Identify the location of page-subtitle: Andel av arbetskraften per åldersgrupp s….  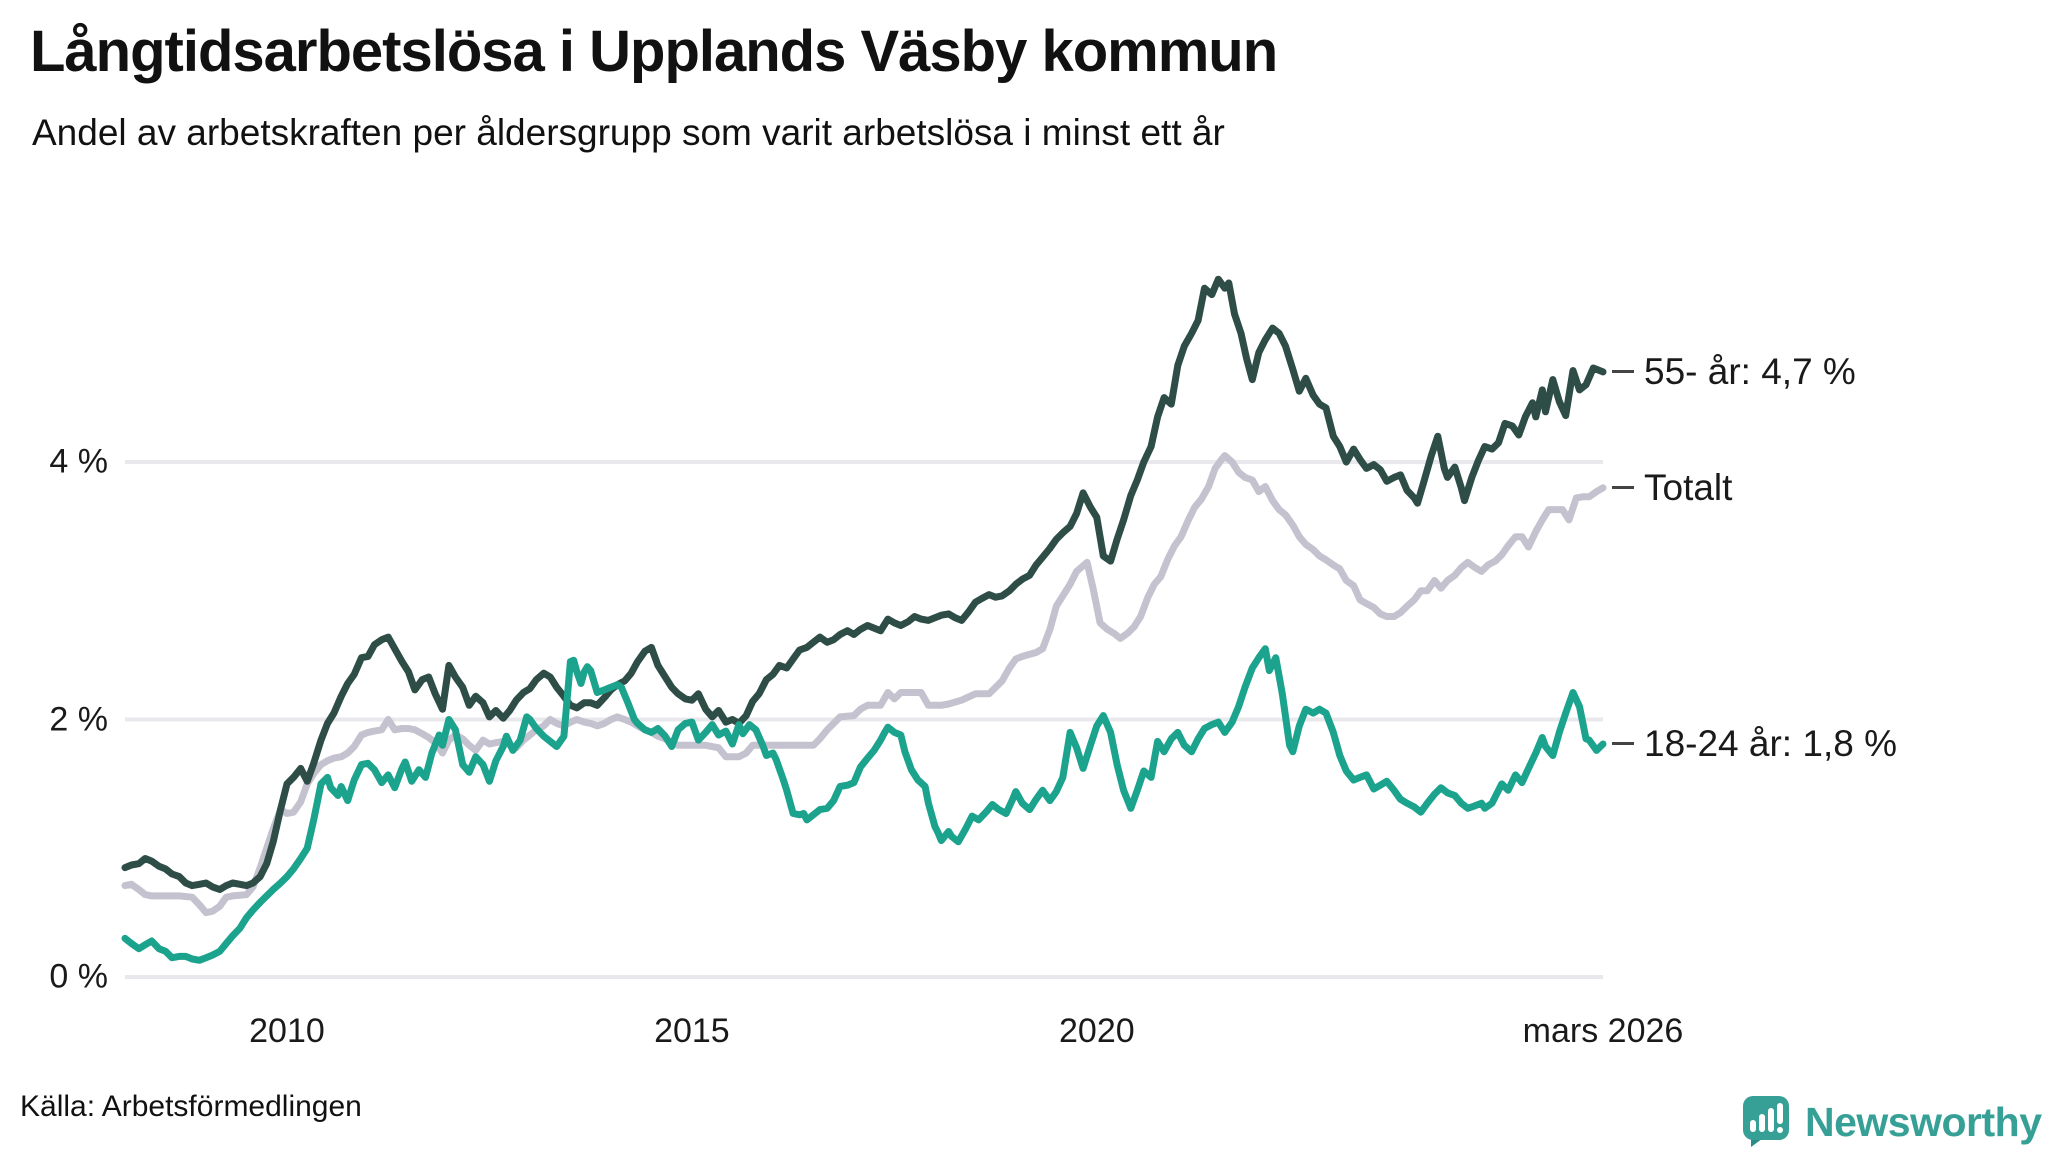
(628, 132).